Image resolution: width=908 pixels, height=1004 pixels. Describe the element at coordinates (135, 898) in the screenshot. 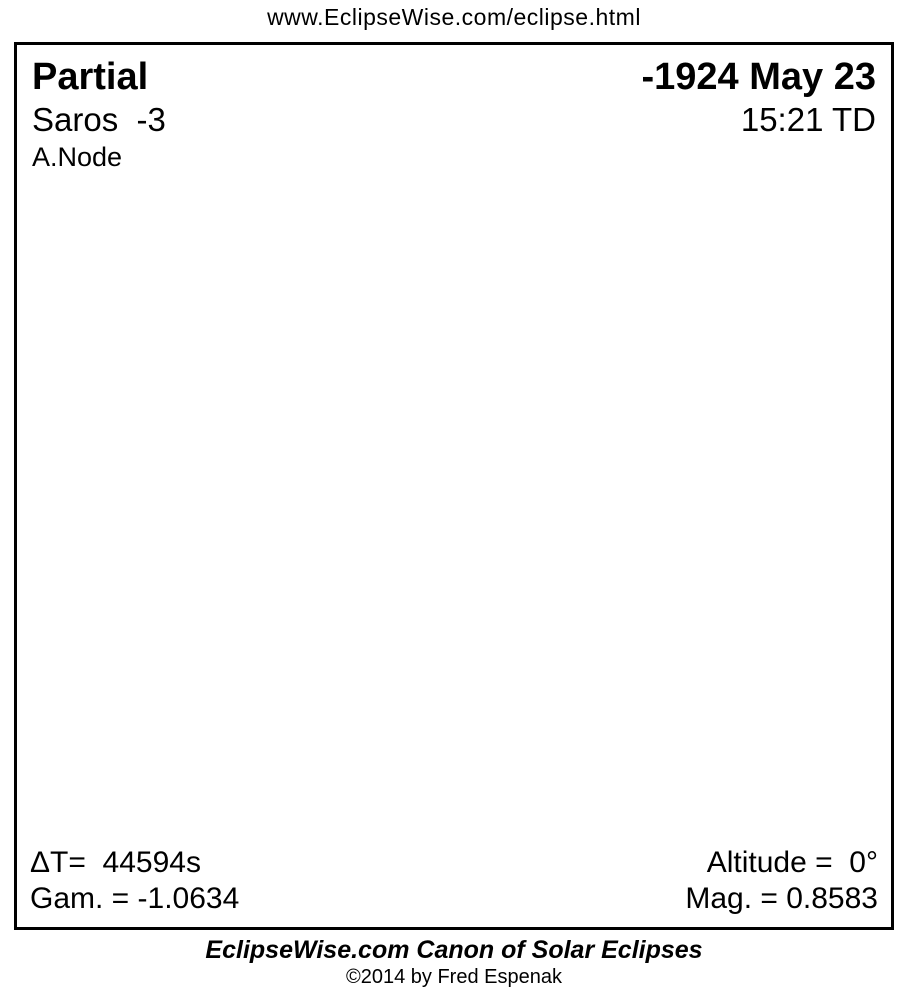

I see `gamma-label: Gam. = -1.0634` at that location.